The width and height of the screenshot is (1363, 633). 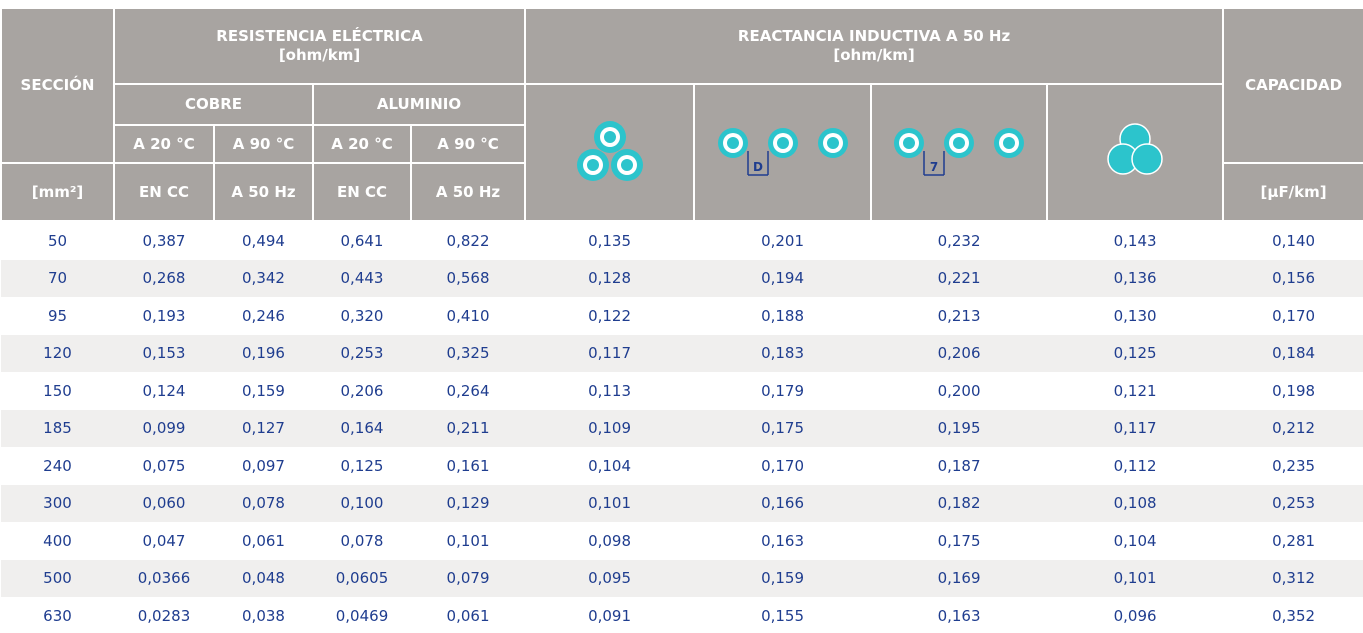 I want to click on table-cell: 0,193, so click(x=164, y=315).